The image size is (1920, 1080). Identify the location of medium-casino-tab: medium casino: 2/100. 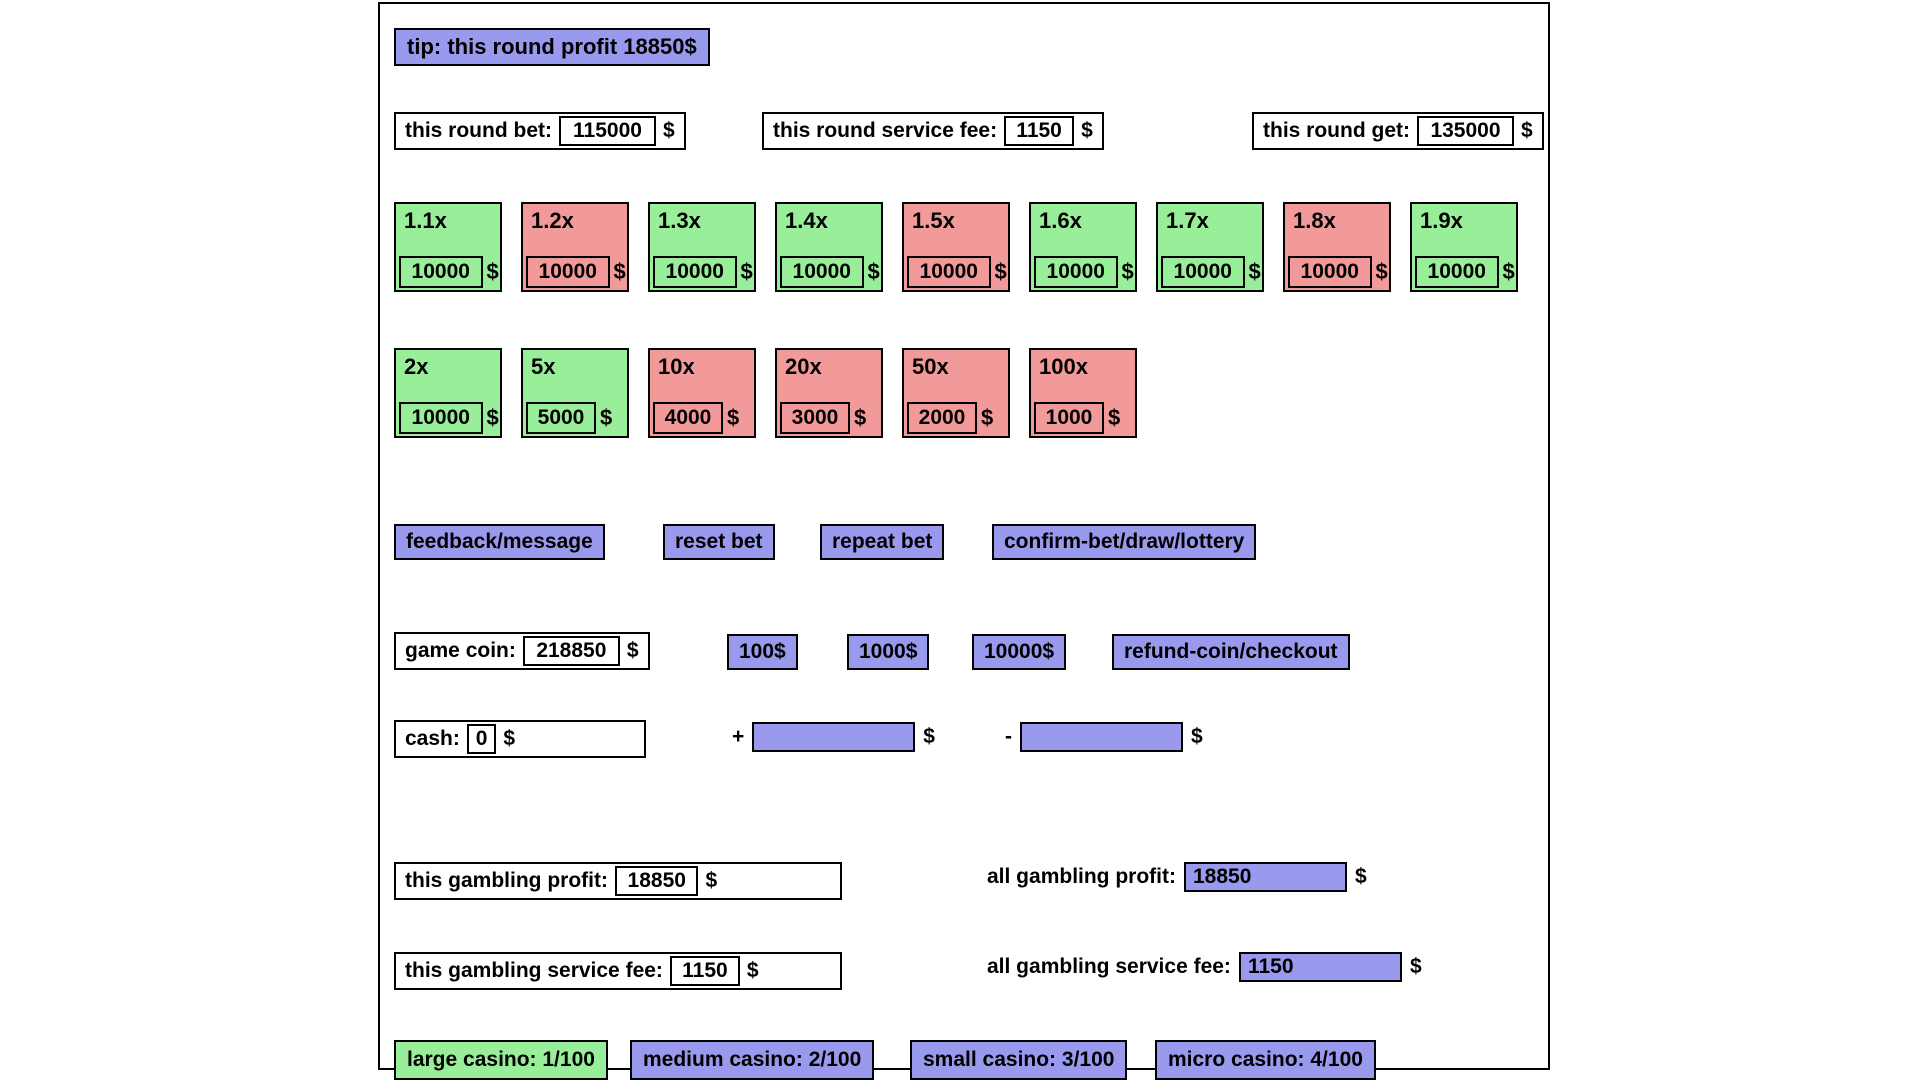
(752, 1060).